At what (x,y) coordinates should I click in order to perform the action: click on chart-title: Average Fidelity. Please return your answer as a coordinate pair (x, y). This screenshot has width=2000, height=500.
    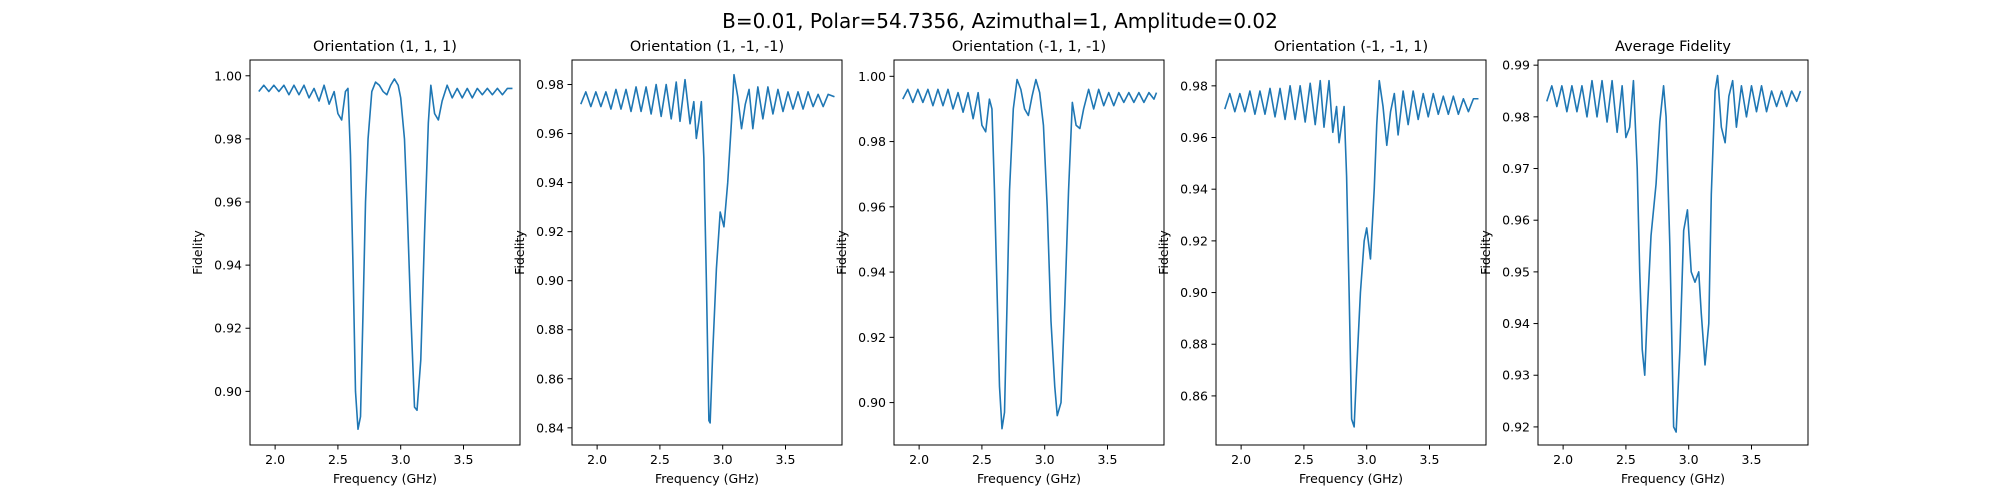
    Looking at the image, I should click on (1673, 47).